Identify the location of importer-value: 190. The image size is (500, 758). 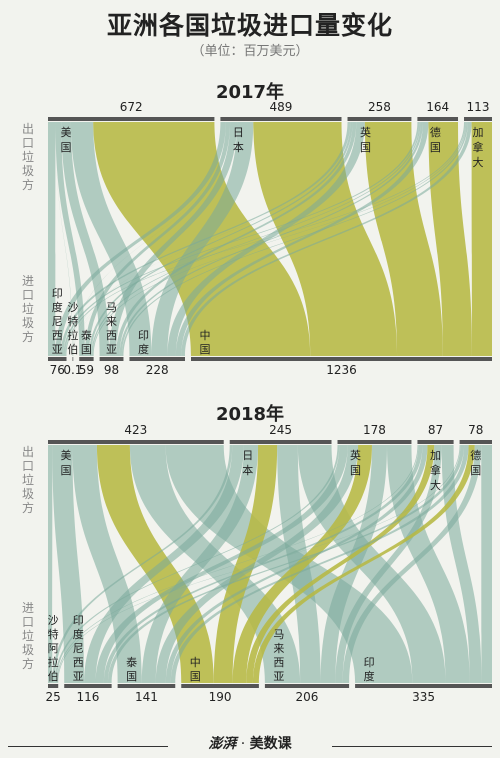
(220, 697).